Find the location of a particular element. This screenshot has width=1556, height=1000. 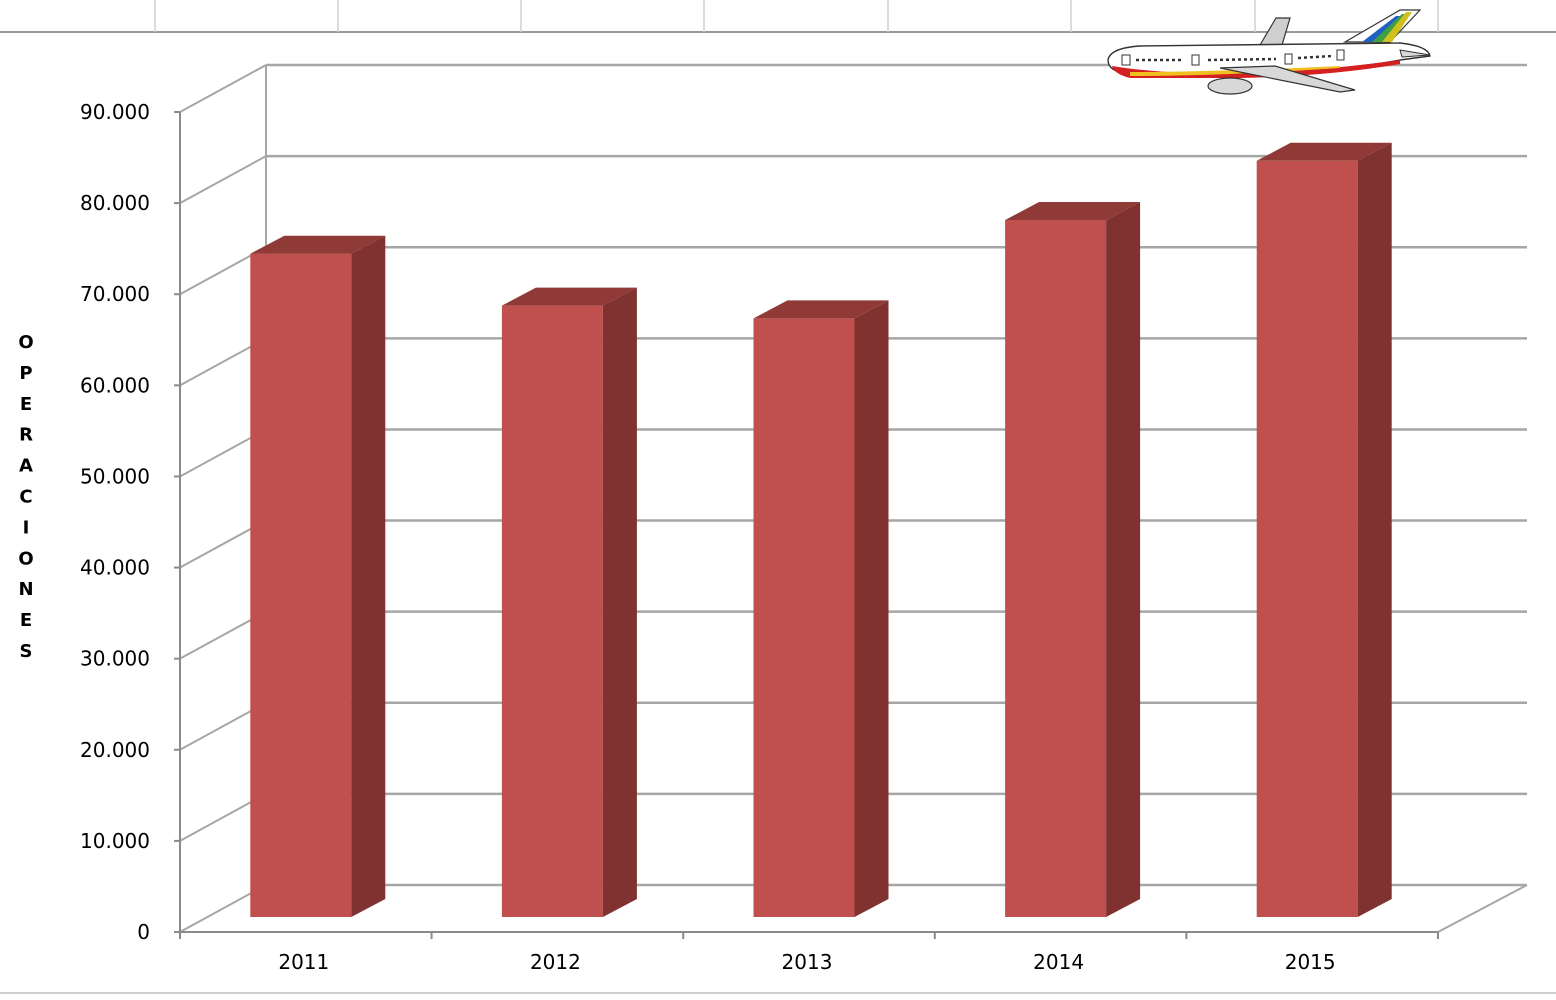

bar-2012 is located at coordinates (569, 602).